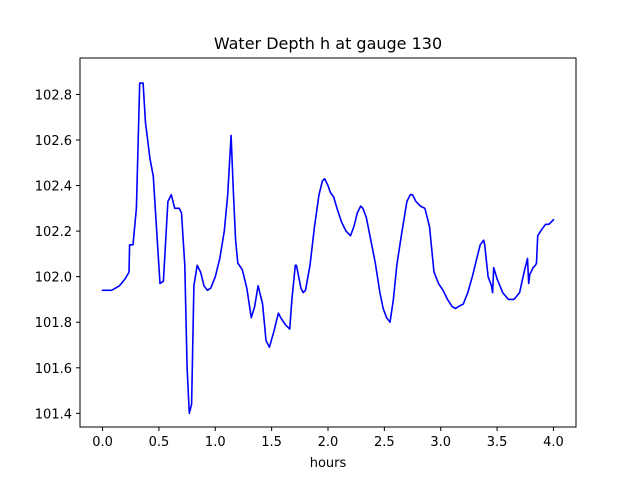 This screenshot has height=480, width=640. I want to click on y-tick-label: 102.0, so click(53, 278).